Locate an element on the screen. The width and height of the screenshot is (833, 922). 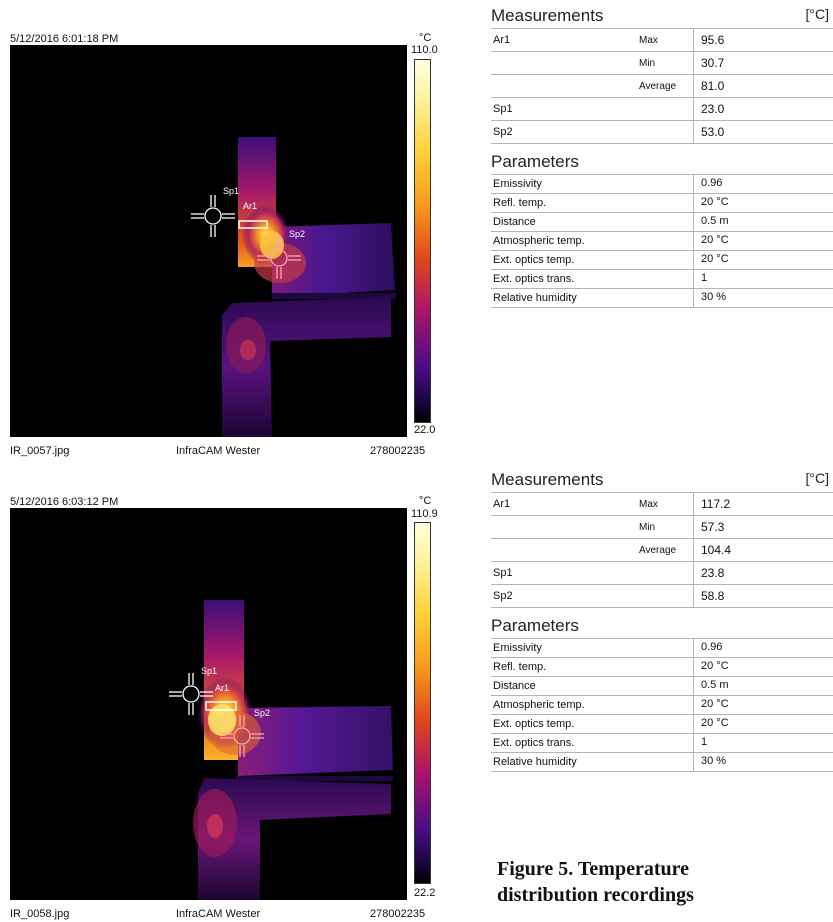
measurement-row: Ar1 Max 117.2 is located at coordinates (662, 504).